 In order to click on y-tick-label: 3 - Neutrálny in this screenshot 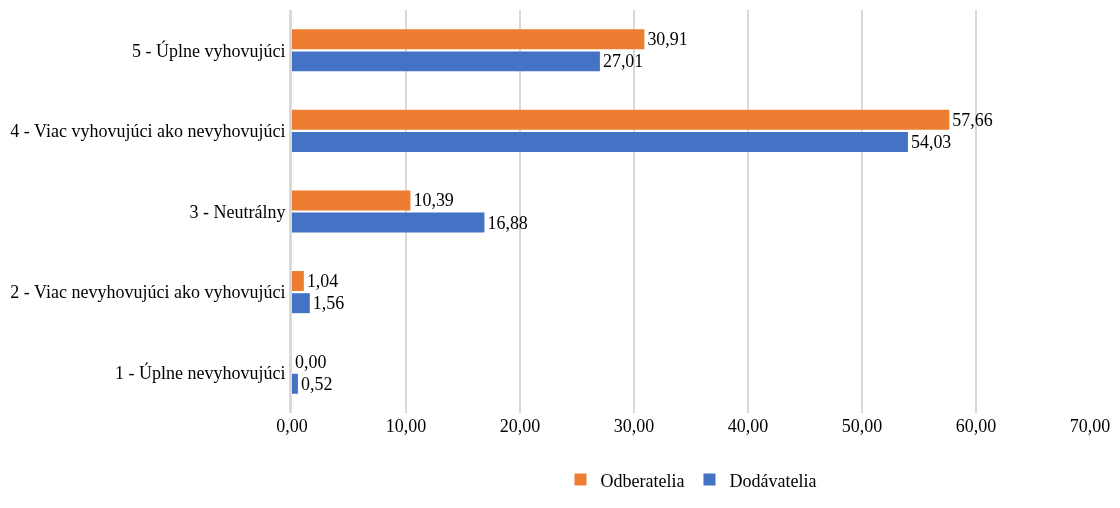, I will do `click(237, 211)`.